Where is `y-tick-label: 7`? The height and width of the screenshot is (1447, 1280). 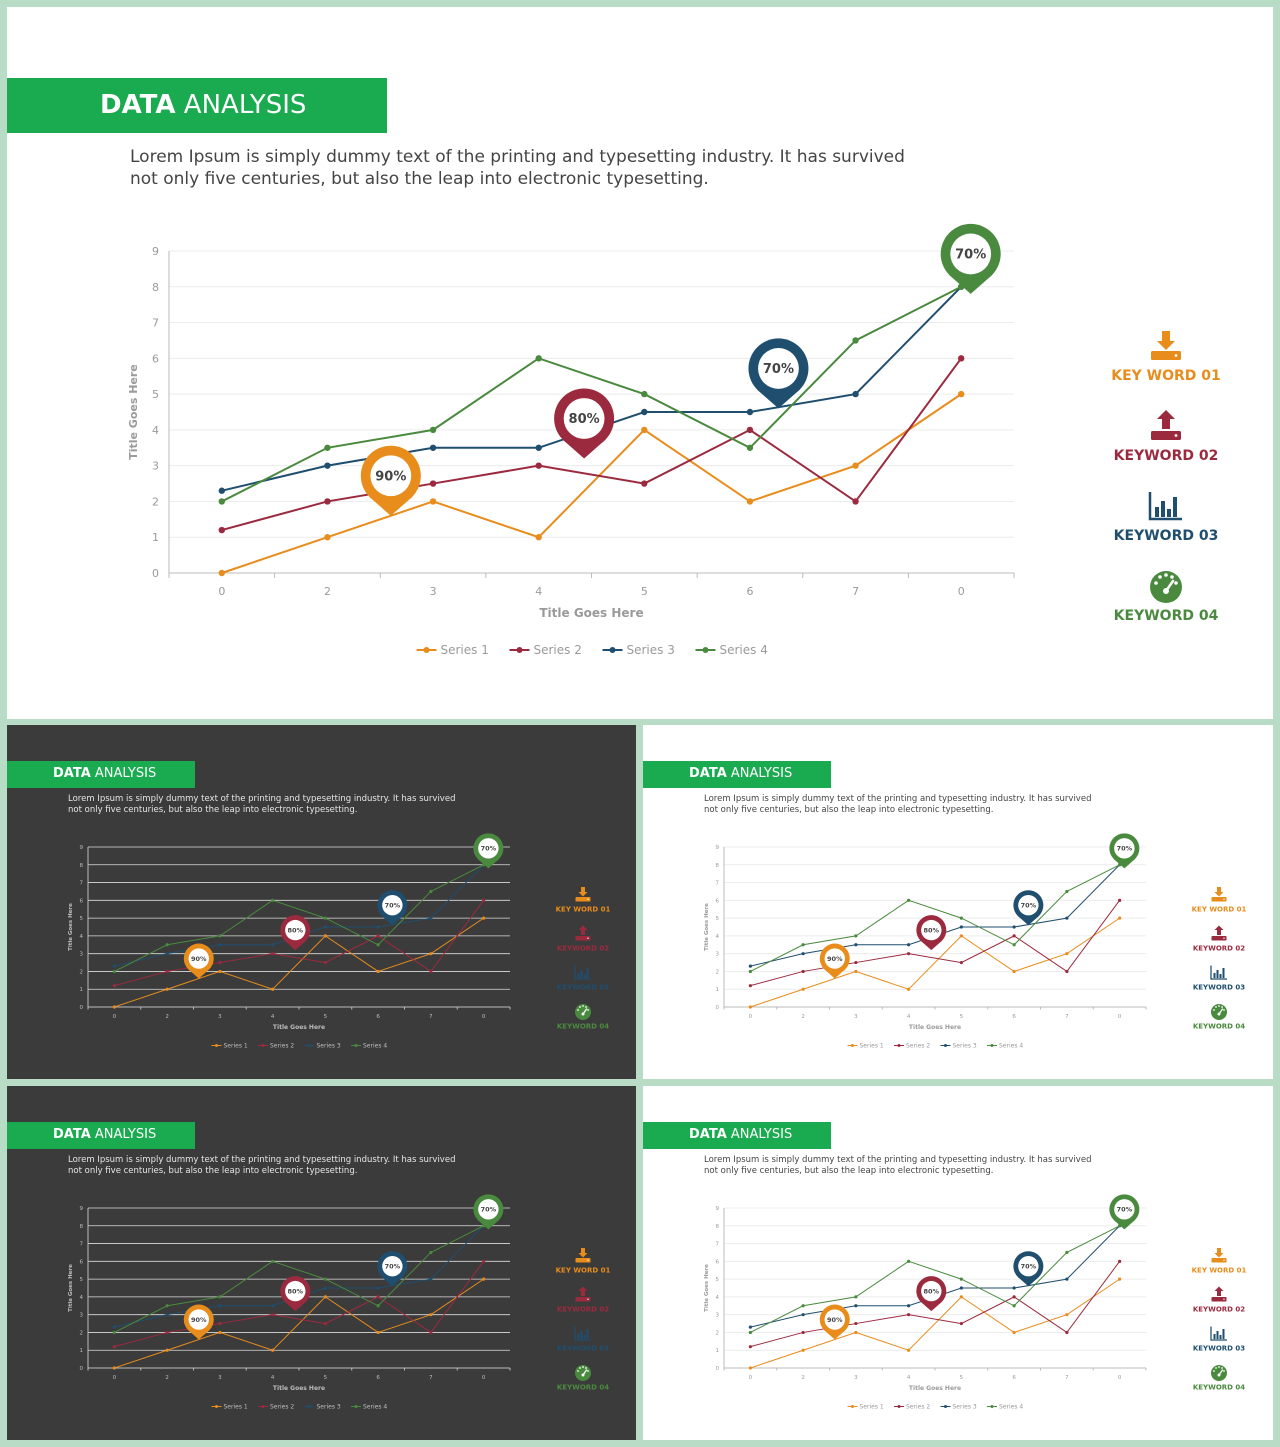
y-tick-label: 7 is located at coordinates (82, 1245).